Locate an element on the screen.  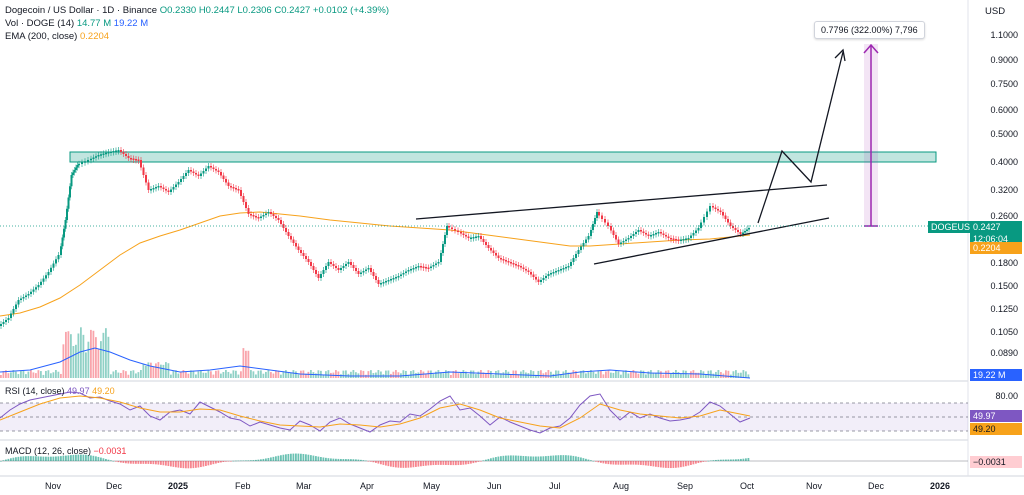
upper-trendline is located at coordinates (621, 202).